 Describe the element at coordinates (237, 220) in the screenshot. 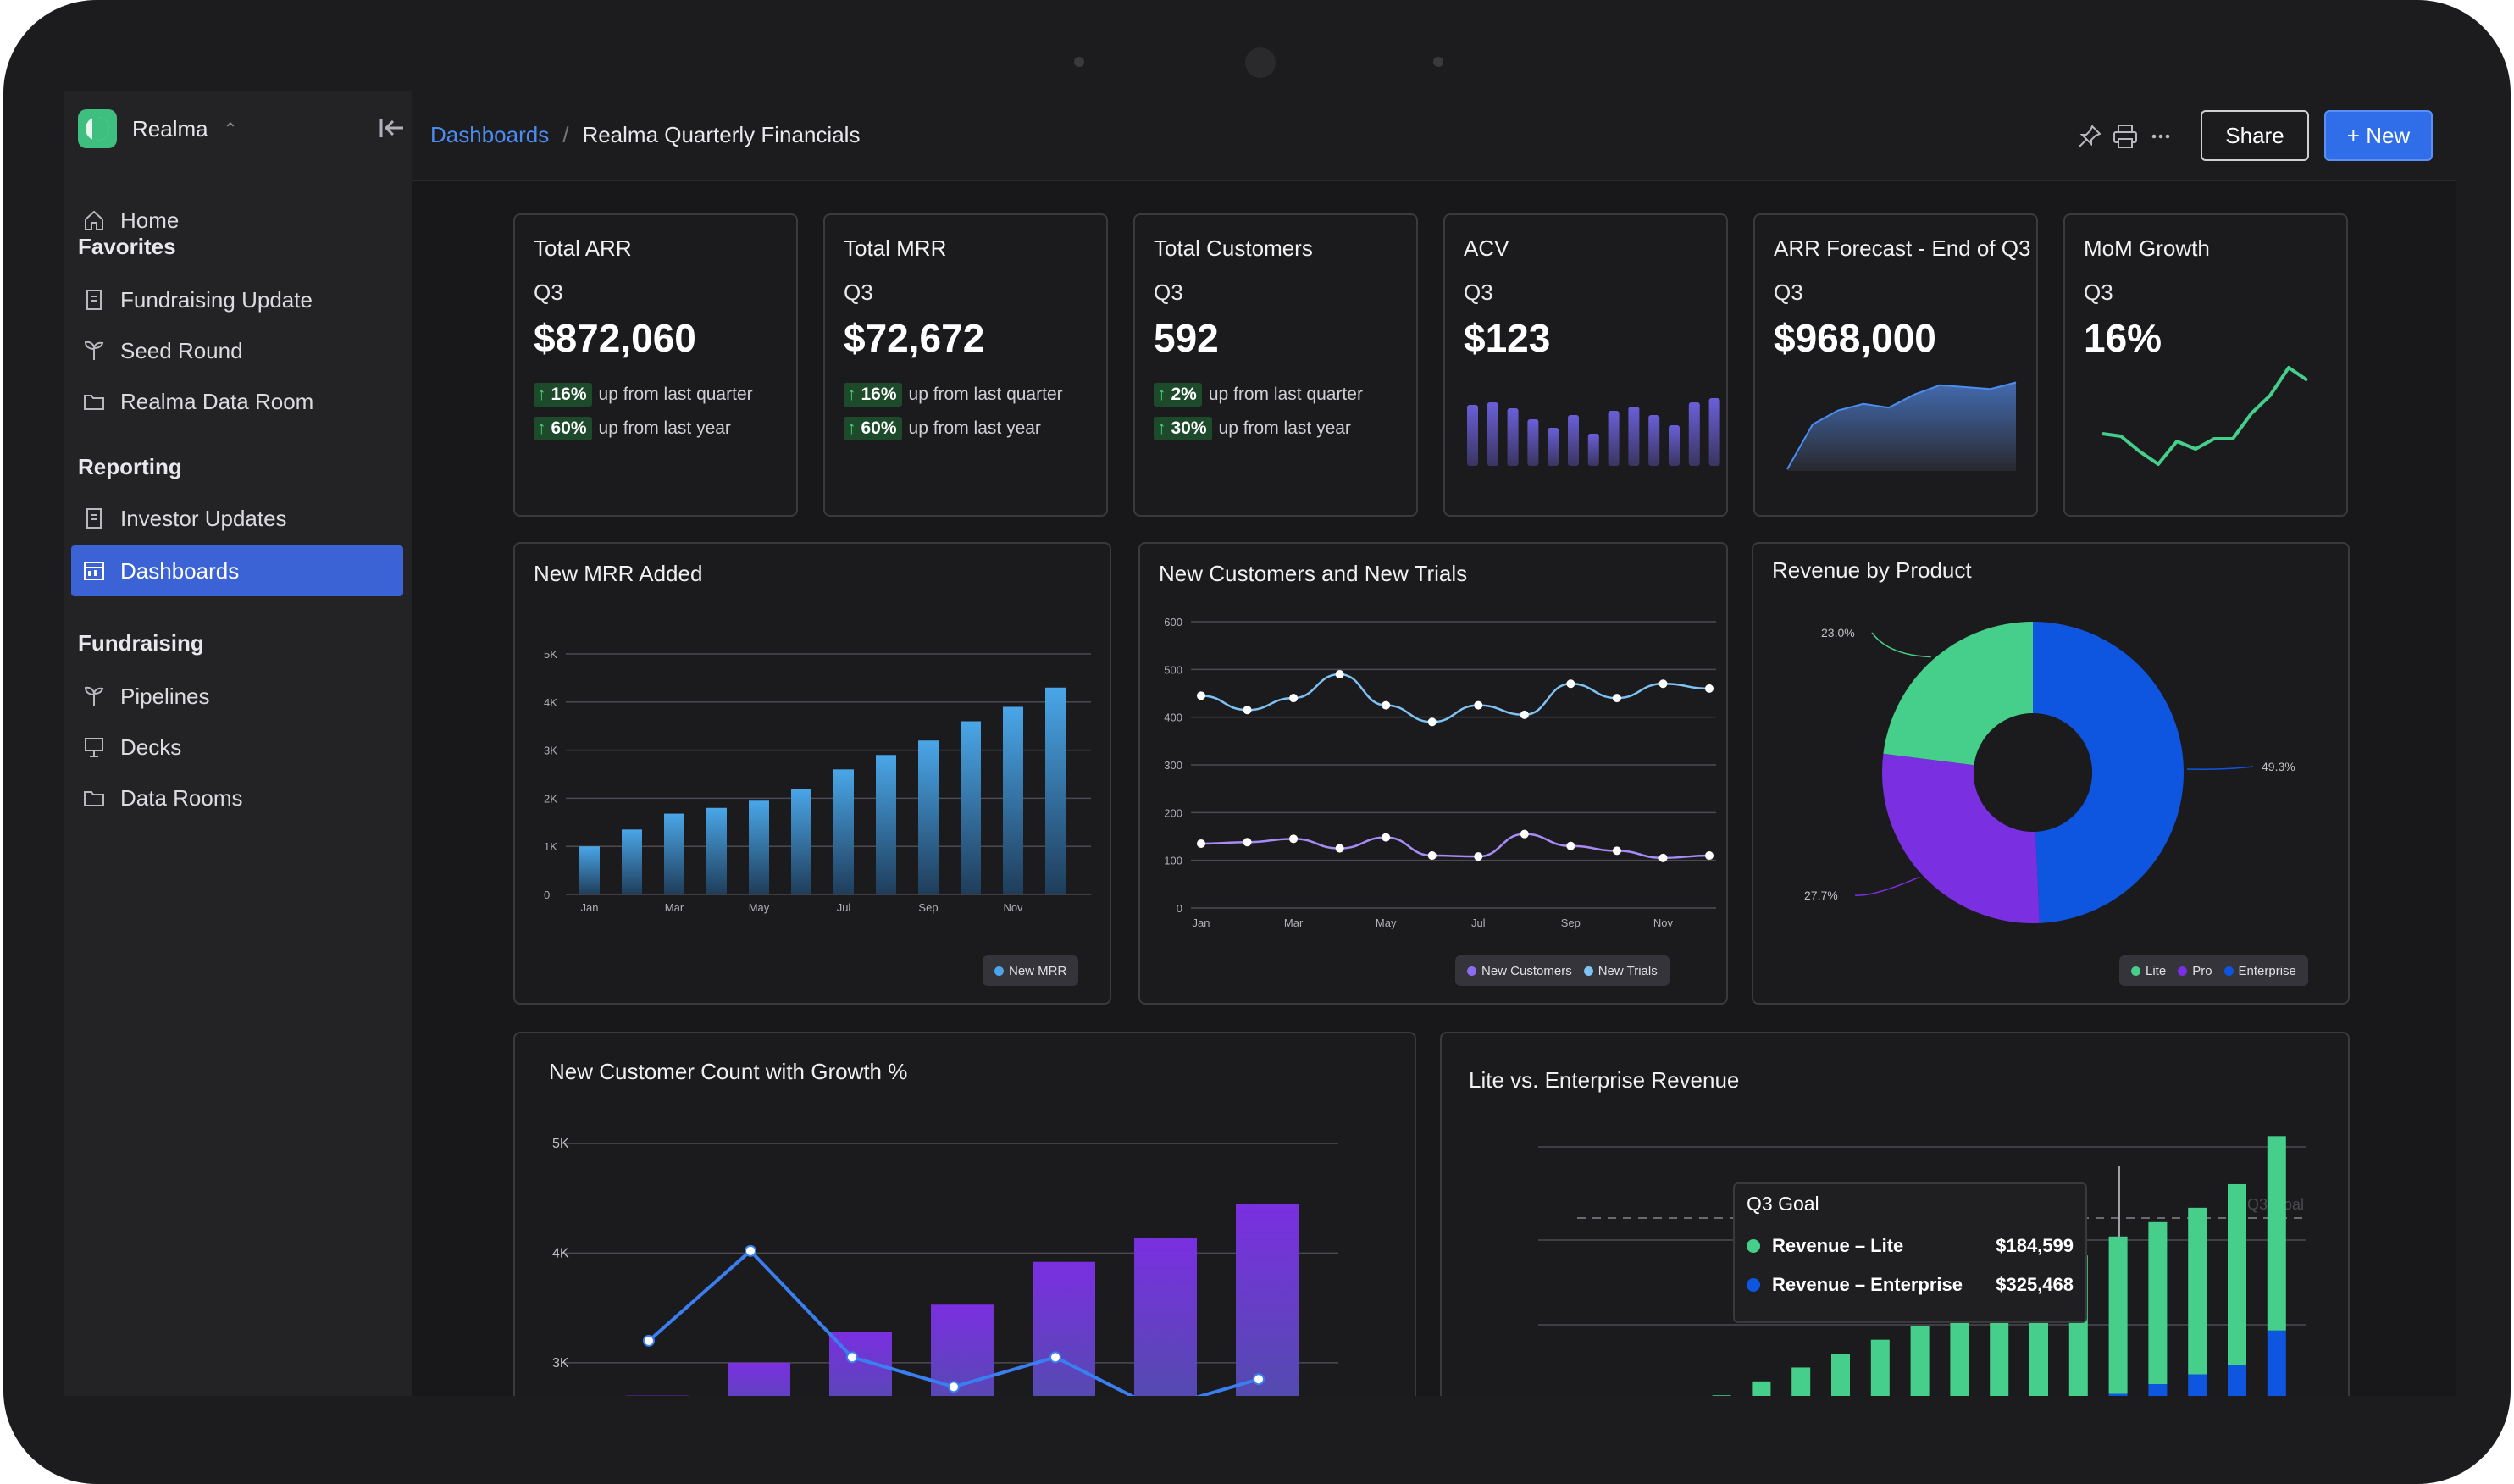

I see `sidebar-item-home: Home` at that location.